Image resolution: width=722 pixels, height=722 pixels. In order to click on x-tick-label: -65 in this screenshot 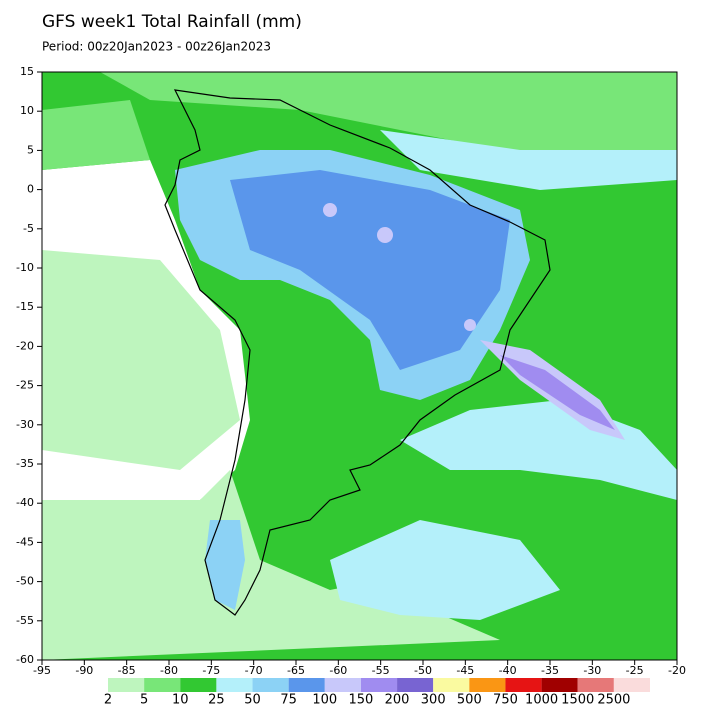, I will do `click(296, 670)`.